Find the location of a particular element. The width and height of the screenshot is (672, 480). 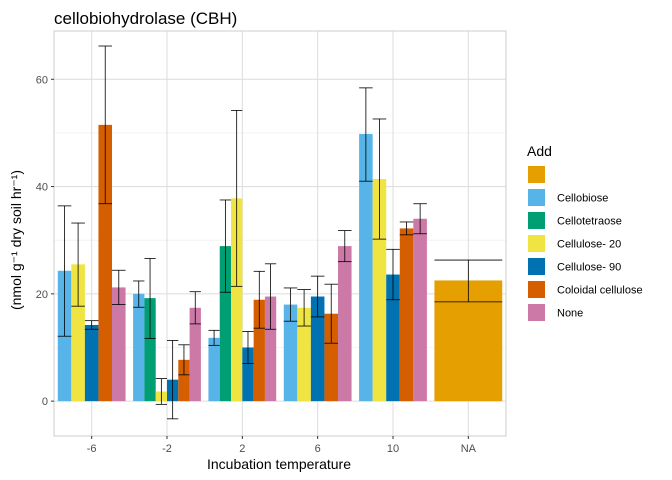

y-axis-title: (nmol g⁻¹ dry soil hr⁻¹) is located at coordinates (16, 240).